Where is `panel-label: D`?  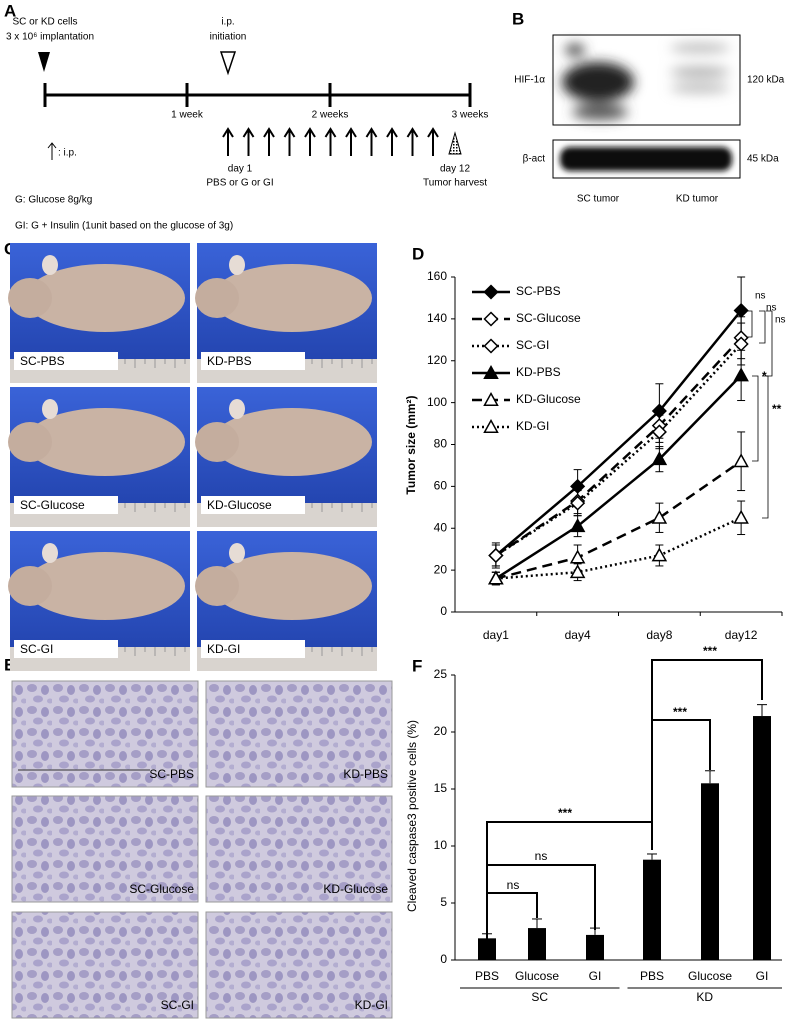 panel-label: D is located at coordinates (418, 253).